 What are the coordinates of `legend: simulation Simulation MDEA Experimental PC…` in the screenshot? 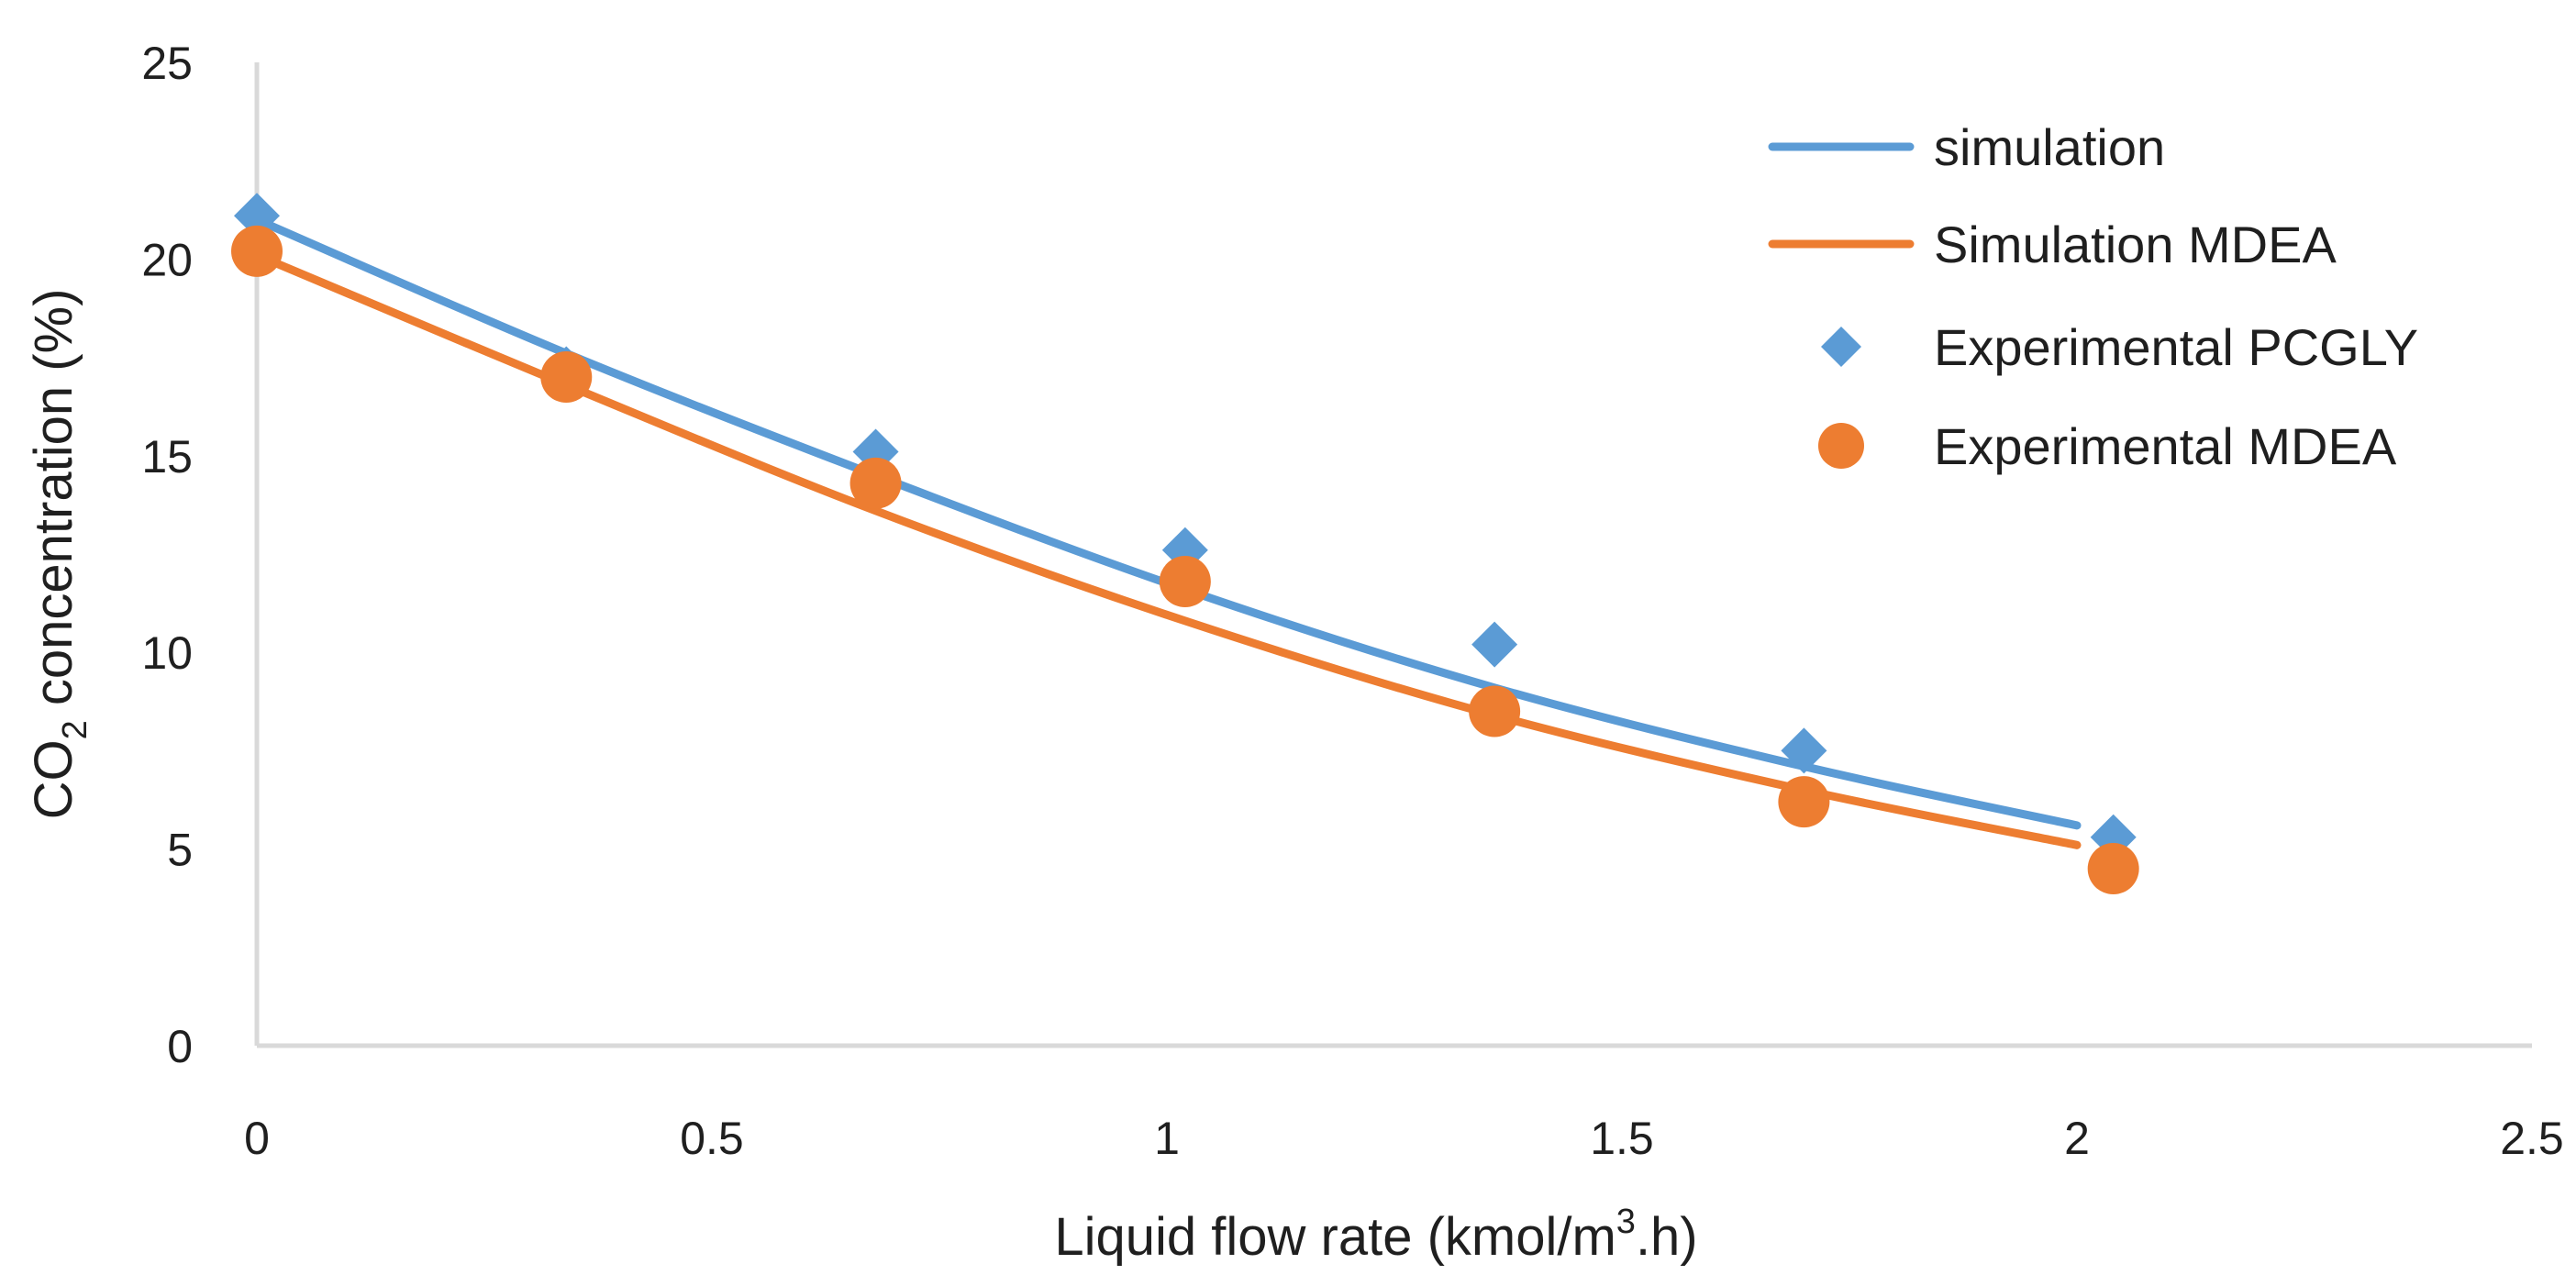 It's located at (2093, 296).